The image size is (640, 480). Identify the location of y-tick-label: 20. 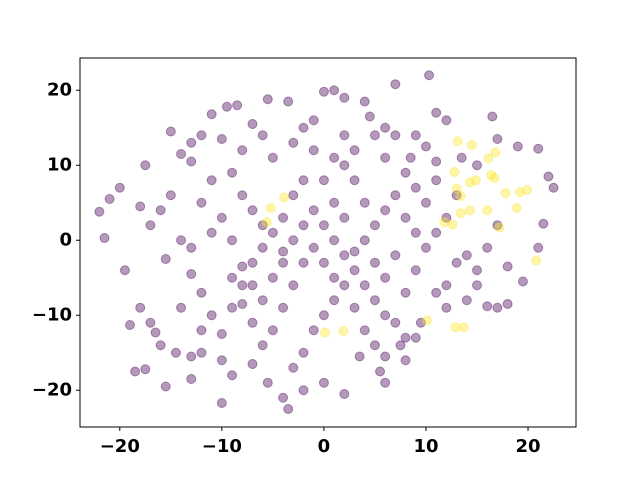
(59, 89).